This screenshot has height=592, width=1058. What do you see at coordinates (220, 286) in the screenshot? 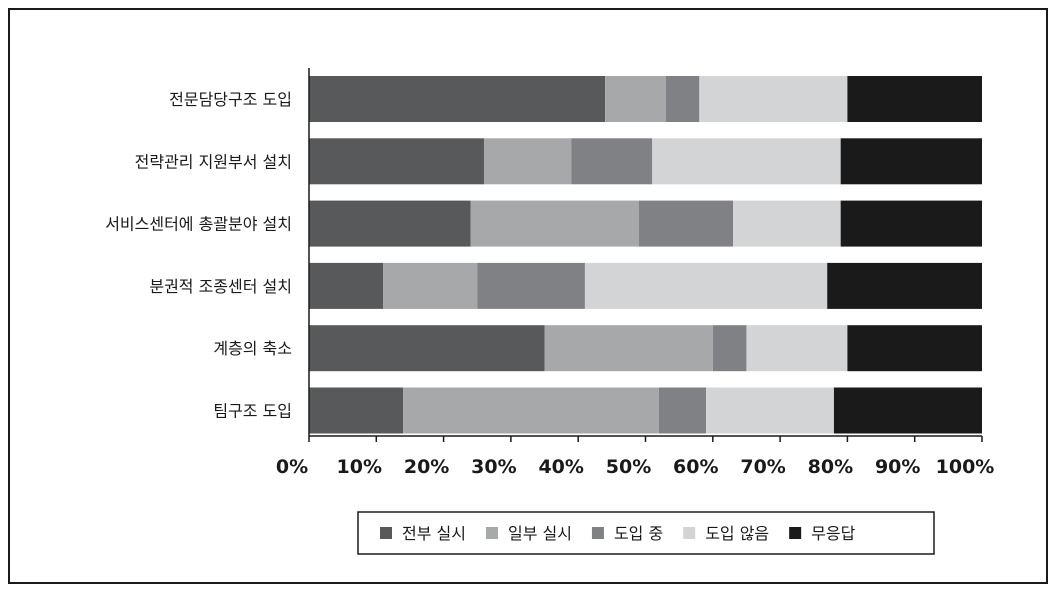
I see `category-label-3: 분권적 조종센터 설치` at bounding box center [220, 286].